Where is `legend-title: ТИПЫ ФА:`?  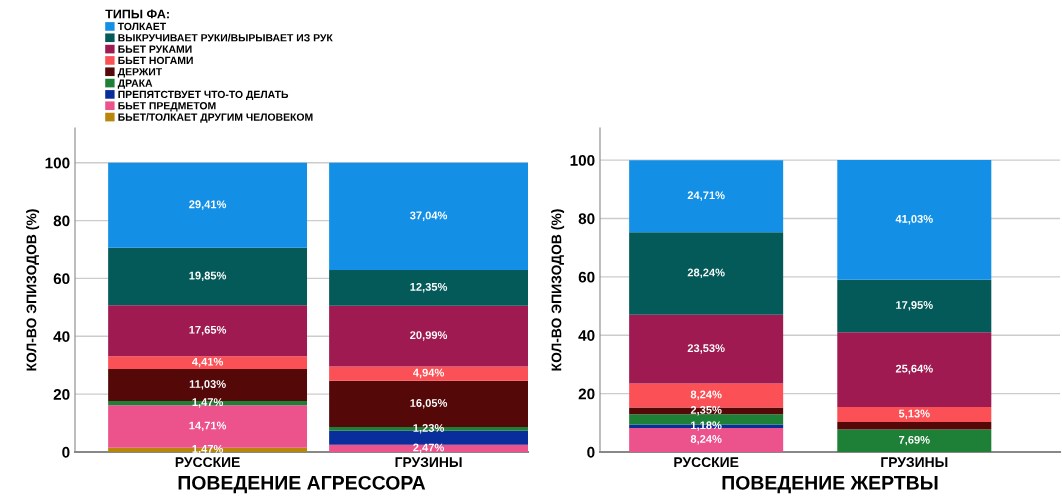
legend-title: ТИПЫ ФА: is located at coordinates (137, 14).